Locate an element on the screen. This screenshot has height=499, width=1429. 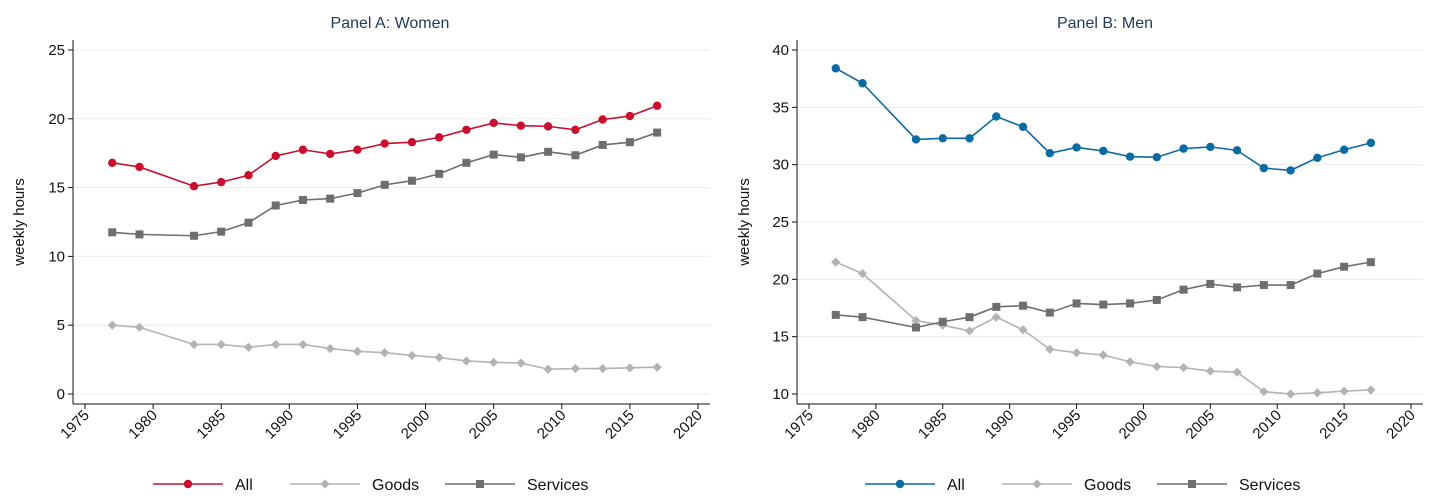
p1-point-goods-1993 is located at coordinates (1050, 349).